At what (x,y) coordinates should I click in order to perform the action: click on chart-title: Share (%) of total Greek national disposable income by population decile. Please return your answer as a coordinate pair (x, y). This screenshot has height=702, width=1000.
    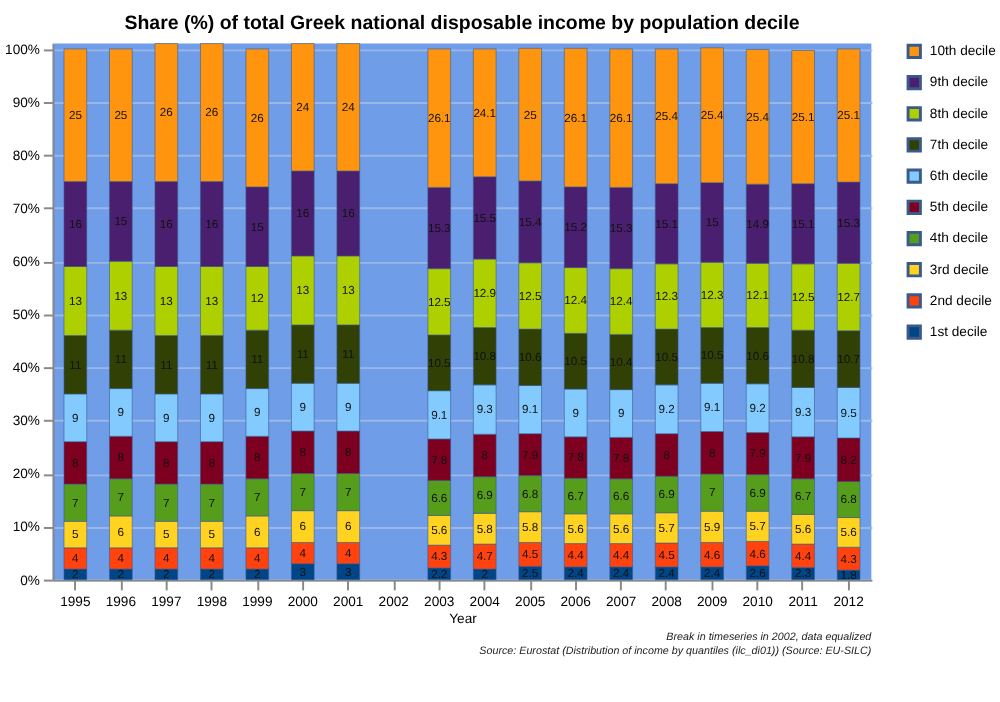
    Looking at the image, I should click on (462, 24).